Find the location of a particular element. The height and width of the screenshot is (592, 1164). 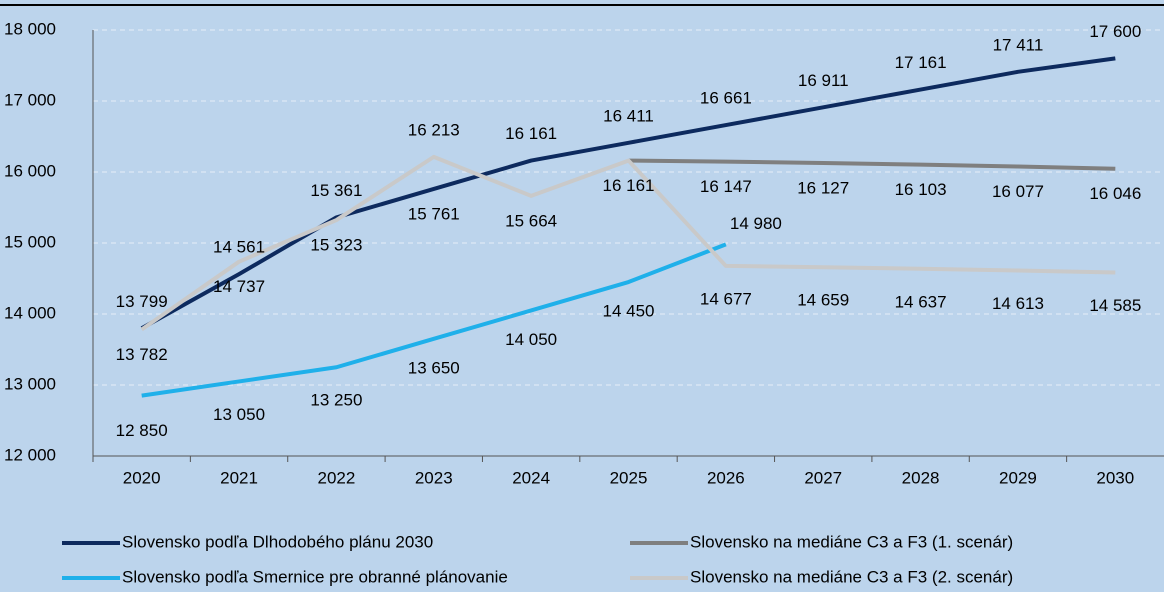

data-label: 15 761 is located at coordinates (434, 213).